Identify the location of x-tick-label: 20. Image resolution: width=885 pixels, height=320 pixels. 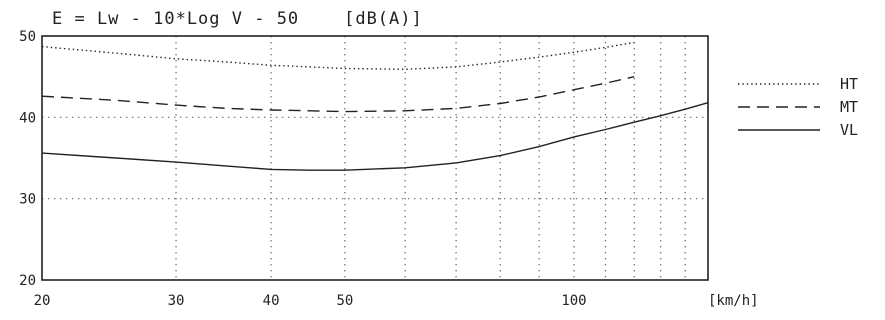
(42, 301).